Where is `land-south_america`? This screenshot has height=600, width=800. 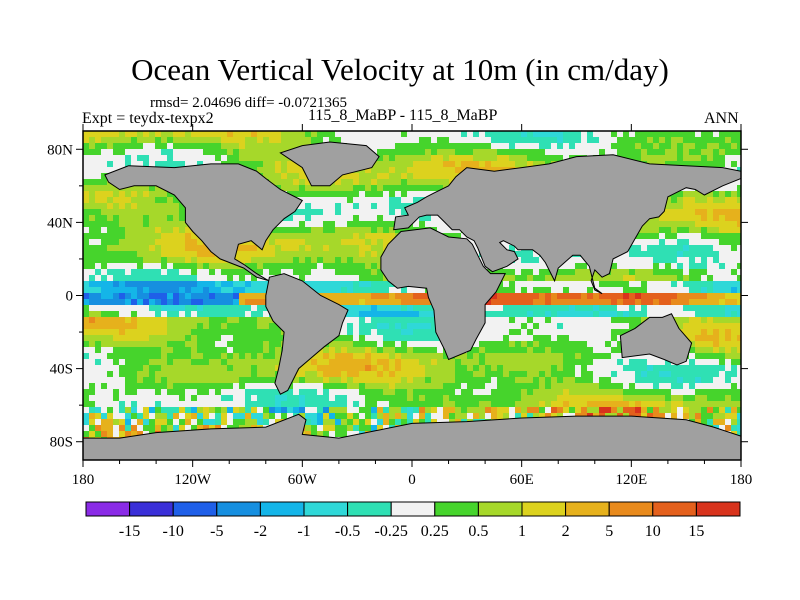 land-south_america is located at coordinates (307, 334).